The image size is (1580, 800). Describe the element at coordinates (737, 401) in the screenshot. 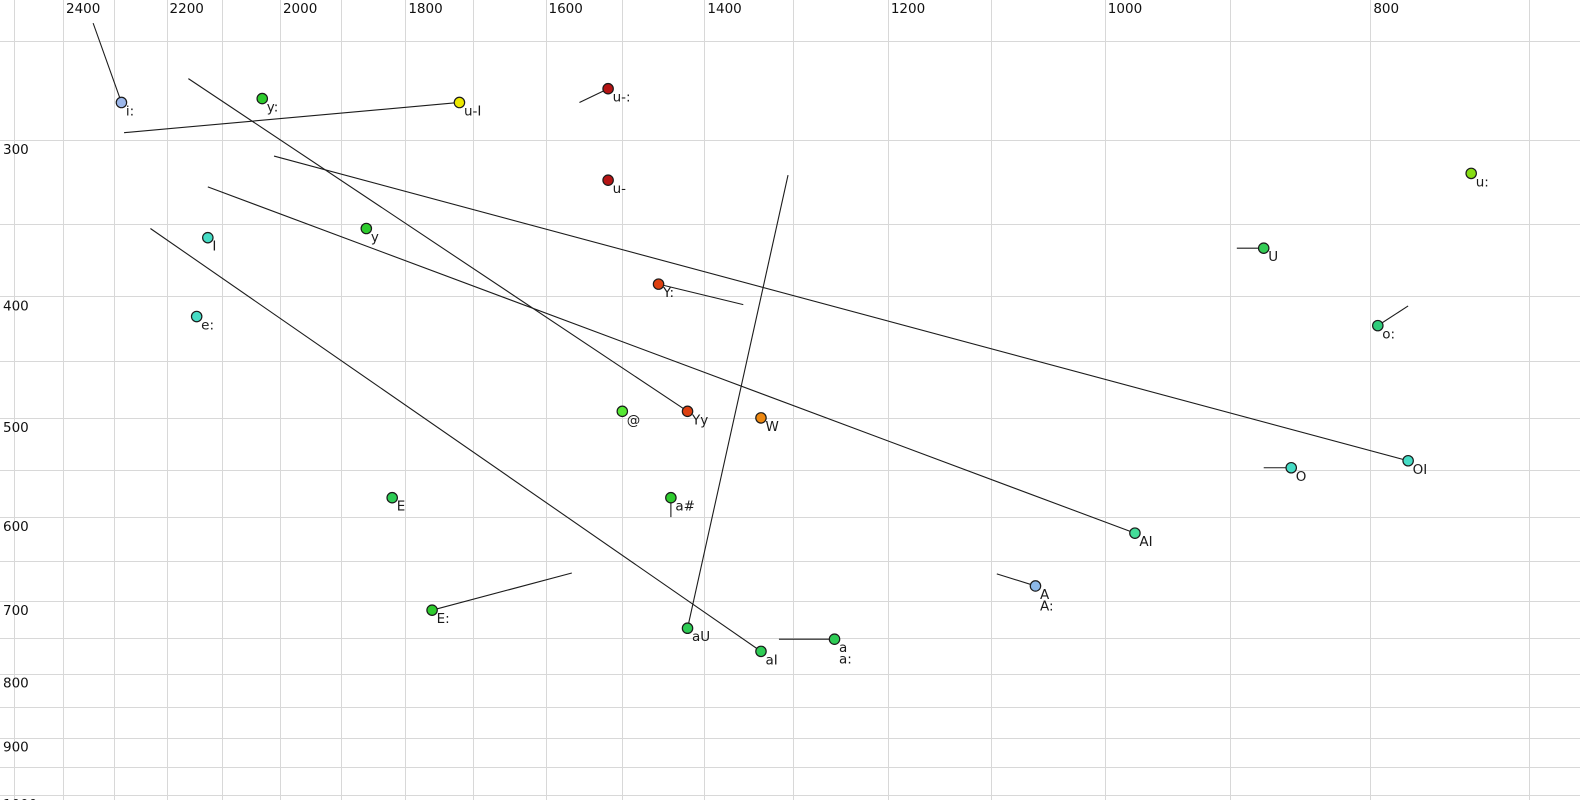

I see `vowel-tail-aU` at that location.